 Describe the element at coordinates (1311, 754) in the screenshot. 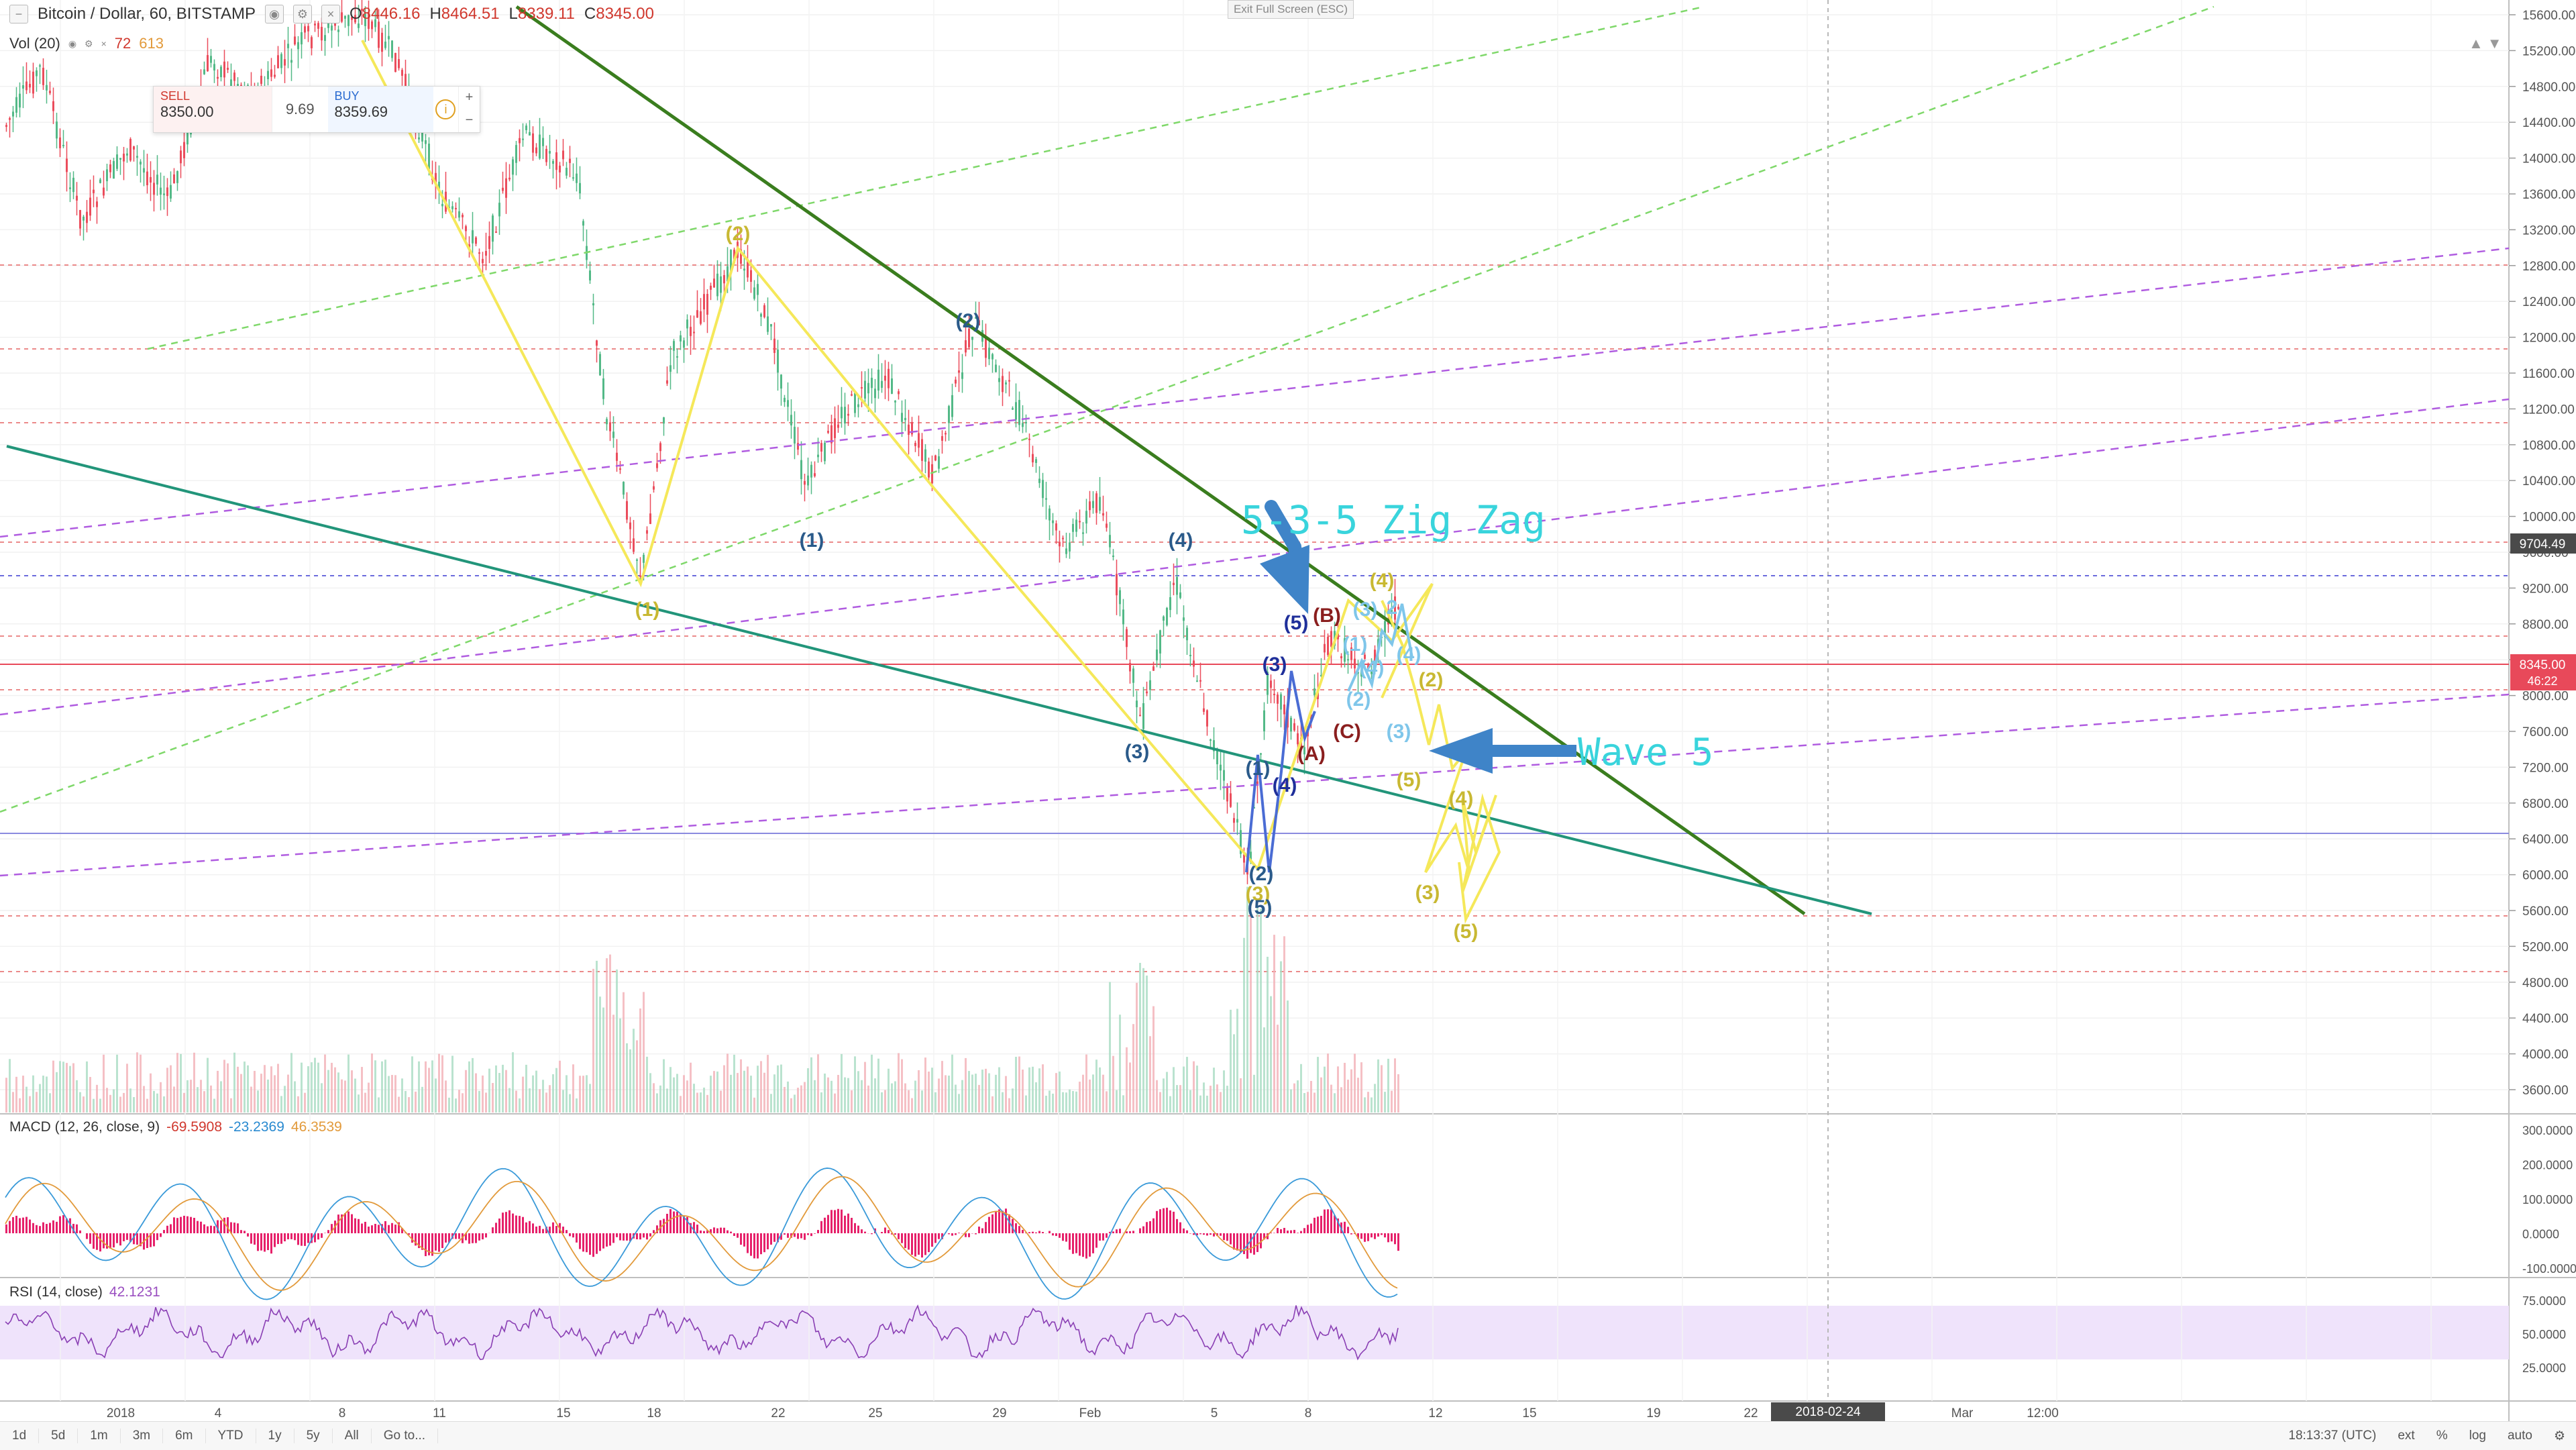

I see `wave-label: (A)` at that location.